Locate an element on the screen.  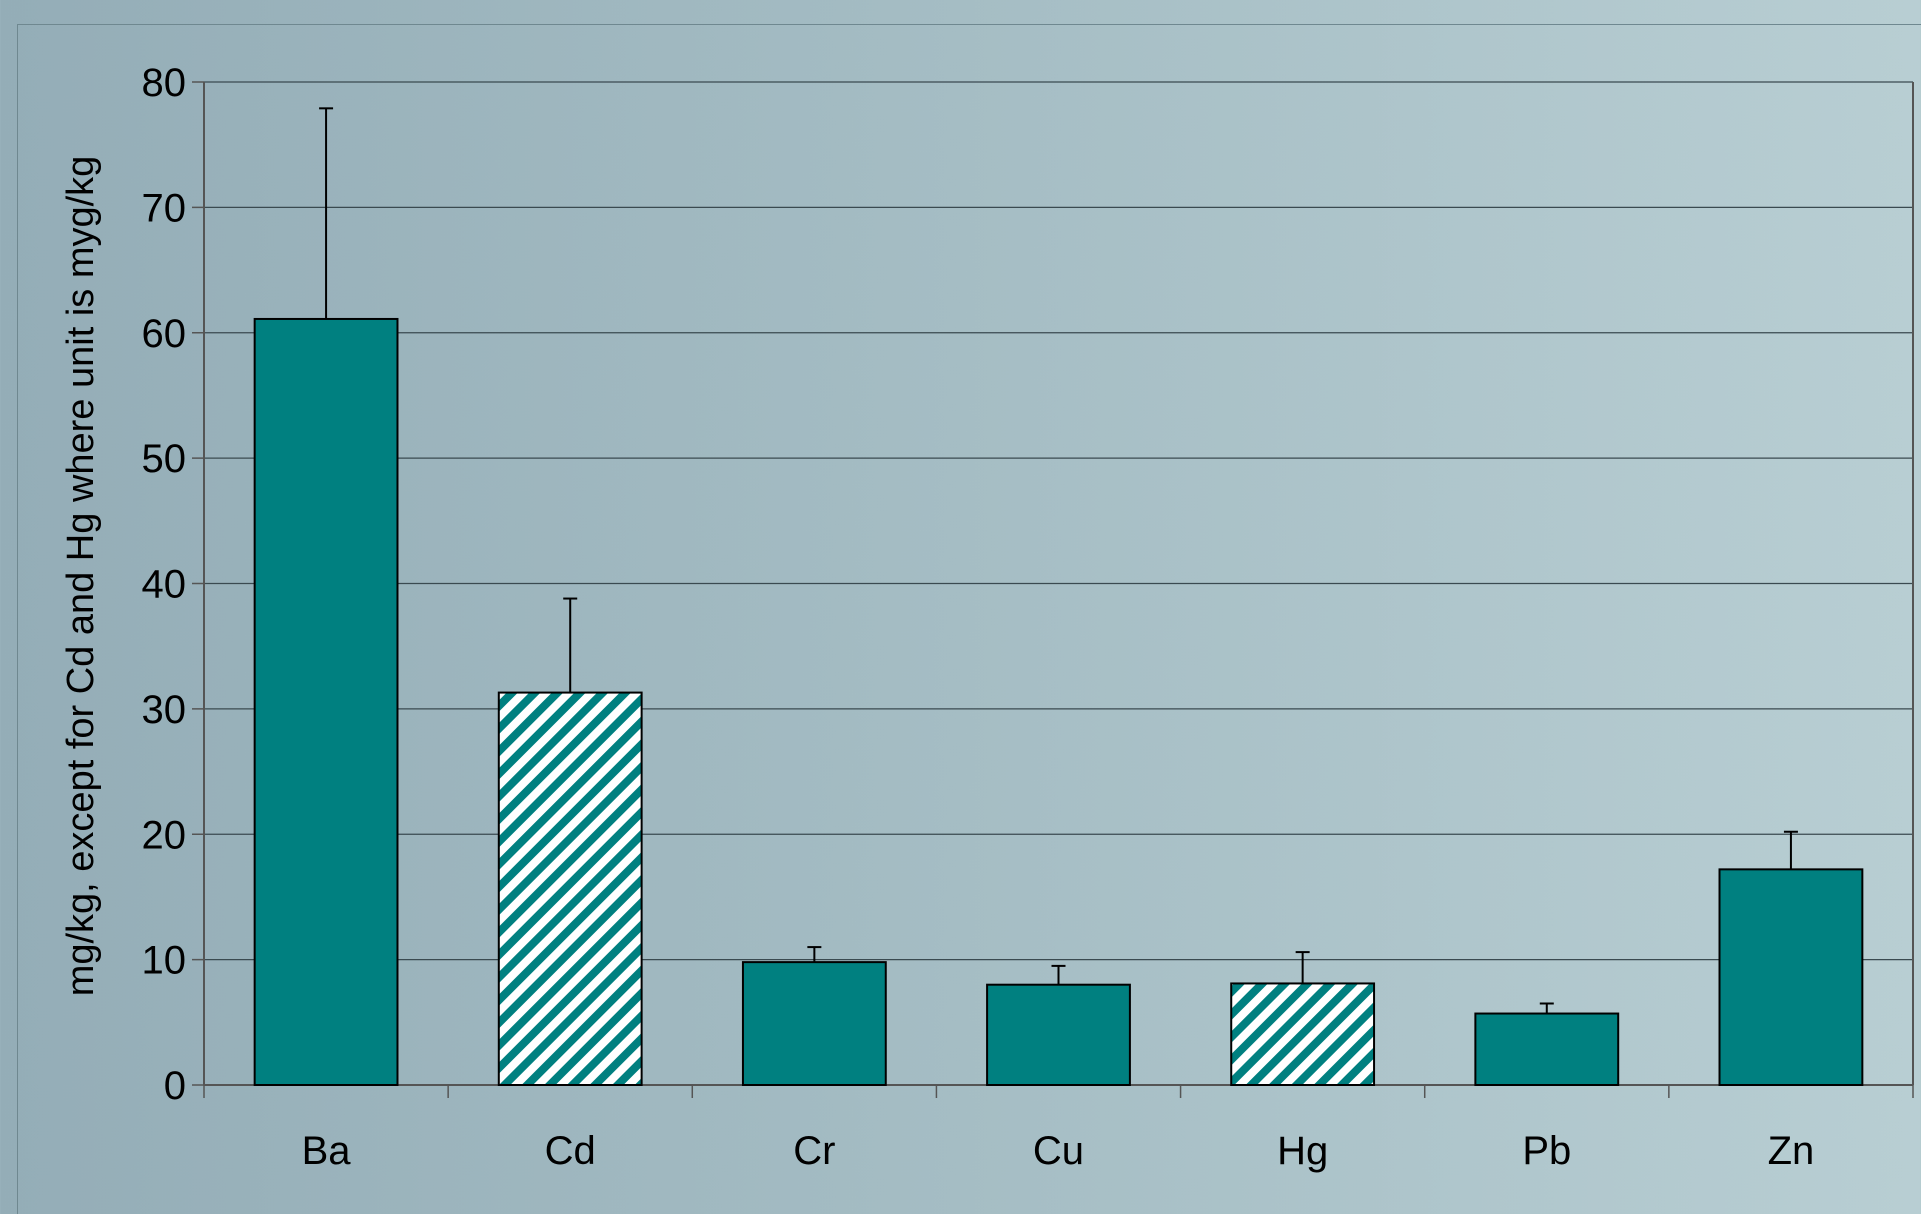
x-tick-label: Ba is located at coordinates (327, 1151).